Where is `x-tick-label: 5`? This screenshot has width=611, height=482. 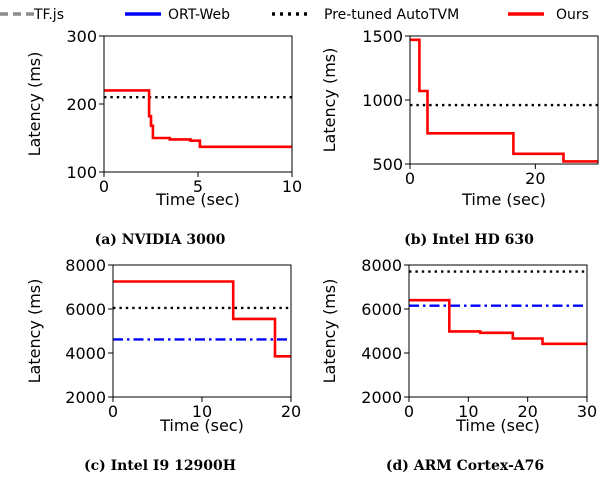 x-tick-label: 5 is located at coordinates (198, 186).